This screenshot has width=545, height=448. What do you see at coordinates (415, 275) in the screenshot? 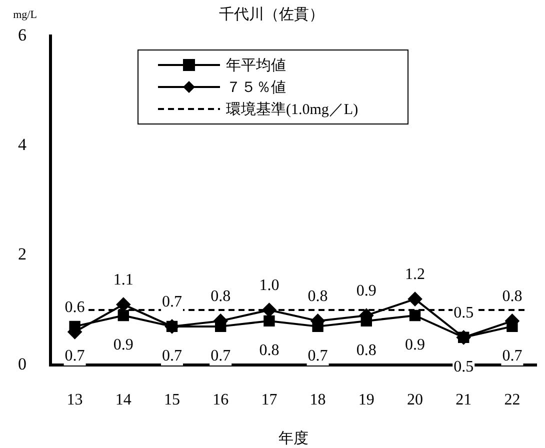
I see `data-label: 1.2` at bounding box center [415, 275].